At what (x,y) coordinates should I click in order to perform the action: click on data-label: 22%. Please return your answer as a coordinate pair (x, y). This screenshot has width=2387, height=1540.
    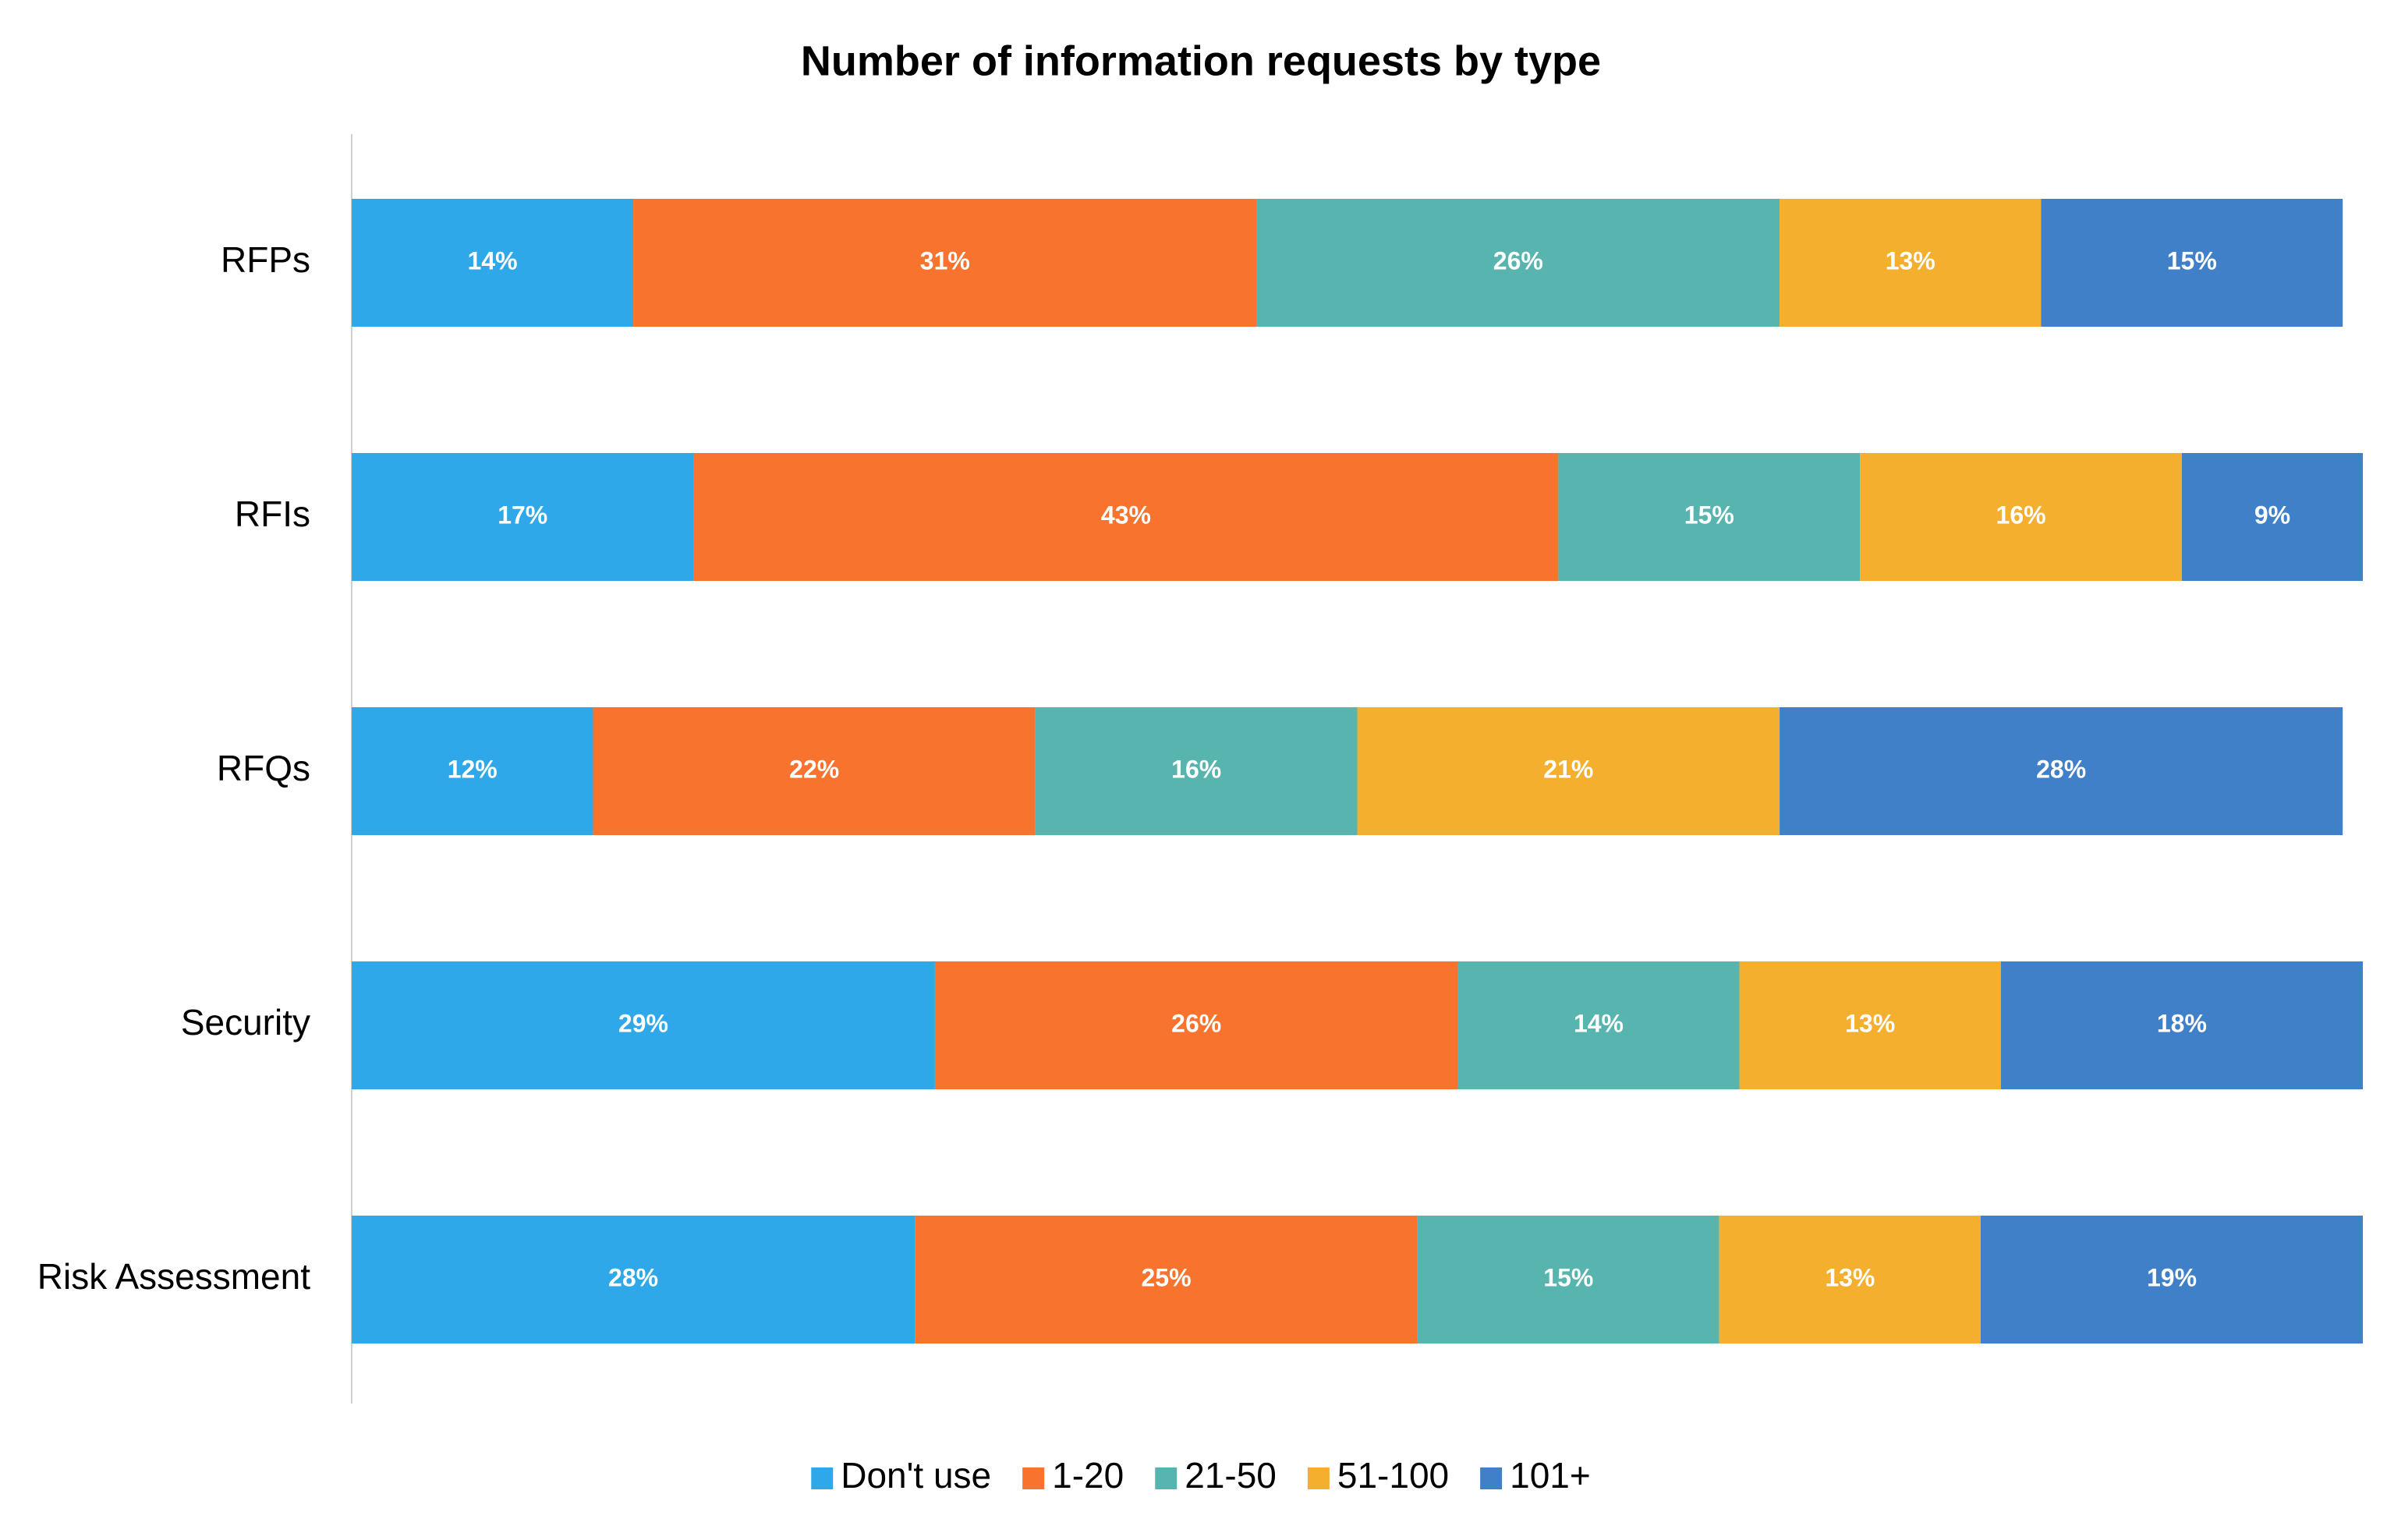
    Looking at the image, I should click on (814, 769).